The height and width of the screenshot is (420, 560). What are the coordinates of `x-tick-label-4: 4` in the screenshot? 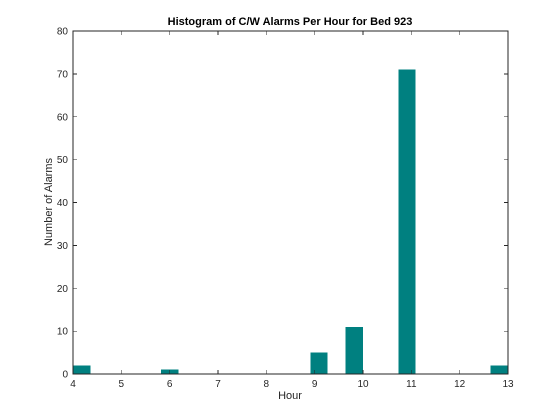 It's located at (73, 384).